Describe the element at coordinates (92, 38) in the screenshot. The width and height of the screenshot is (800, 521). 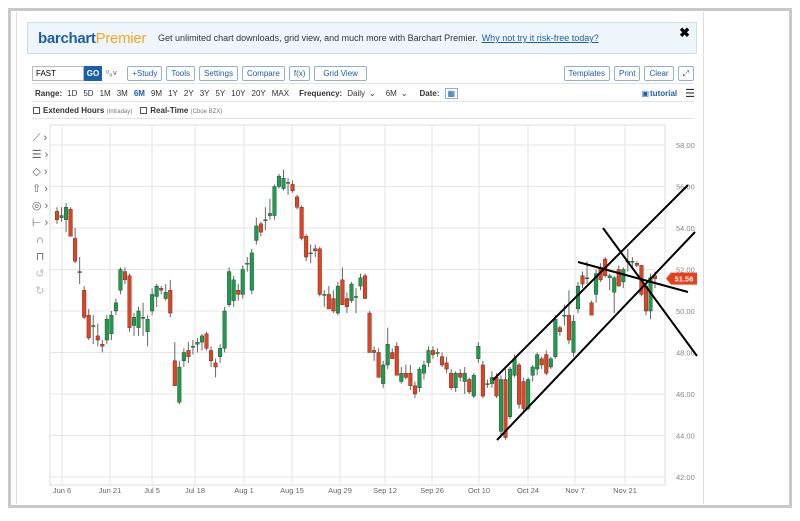
I see `barchart-logo: barchartPremier` at that location.